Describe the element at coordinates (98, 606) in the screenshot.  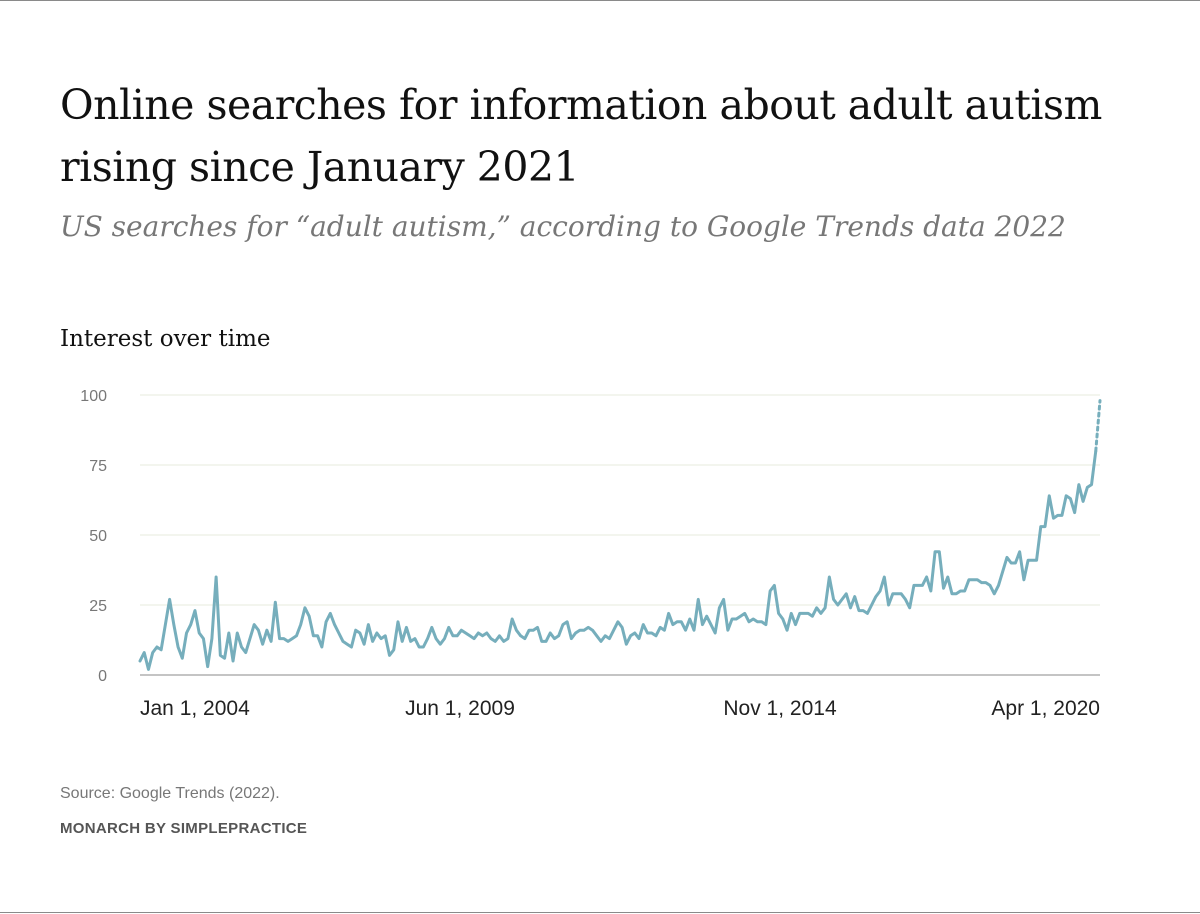
I see `y-tick-label: 25` at that location.